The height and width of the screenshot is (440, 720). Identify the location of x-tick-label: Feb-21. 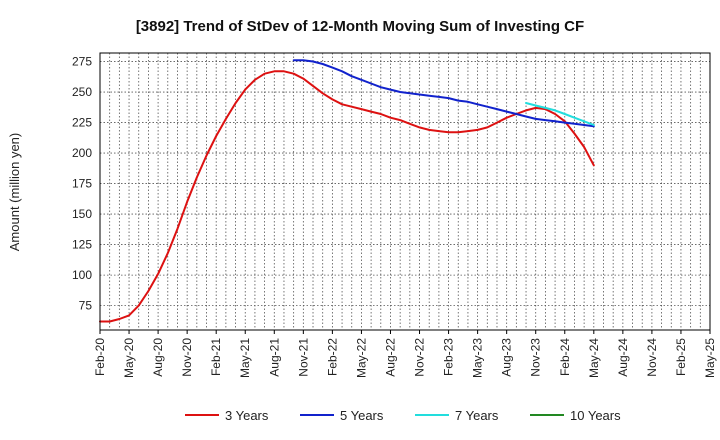
(216, 357).